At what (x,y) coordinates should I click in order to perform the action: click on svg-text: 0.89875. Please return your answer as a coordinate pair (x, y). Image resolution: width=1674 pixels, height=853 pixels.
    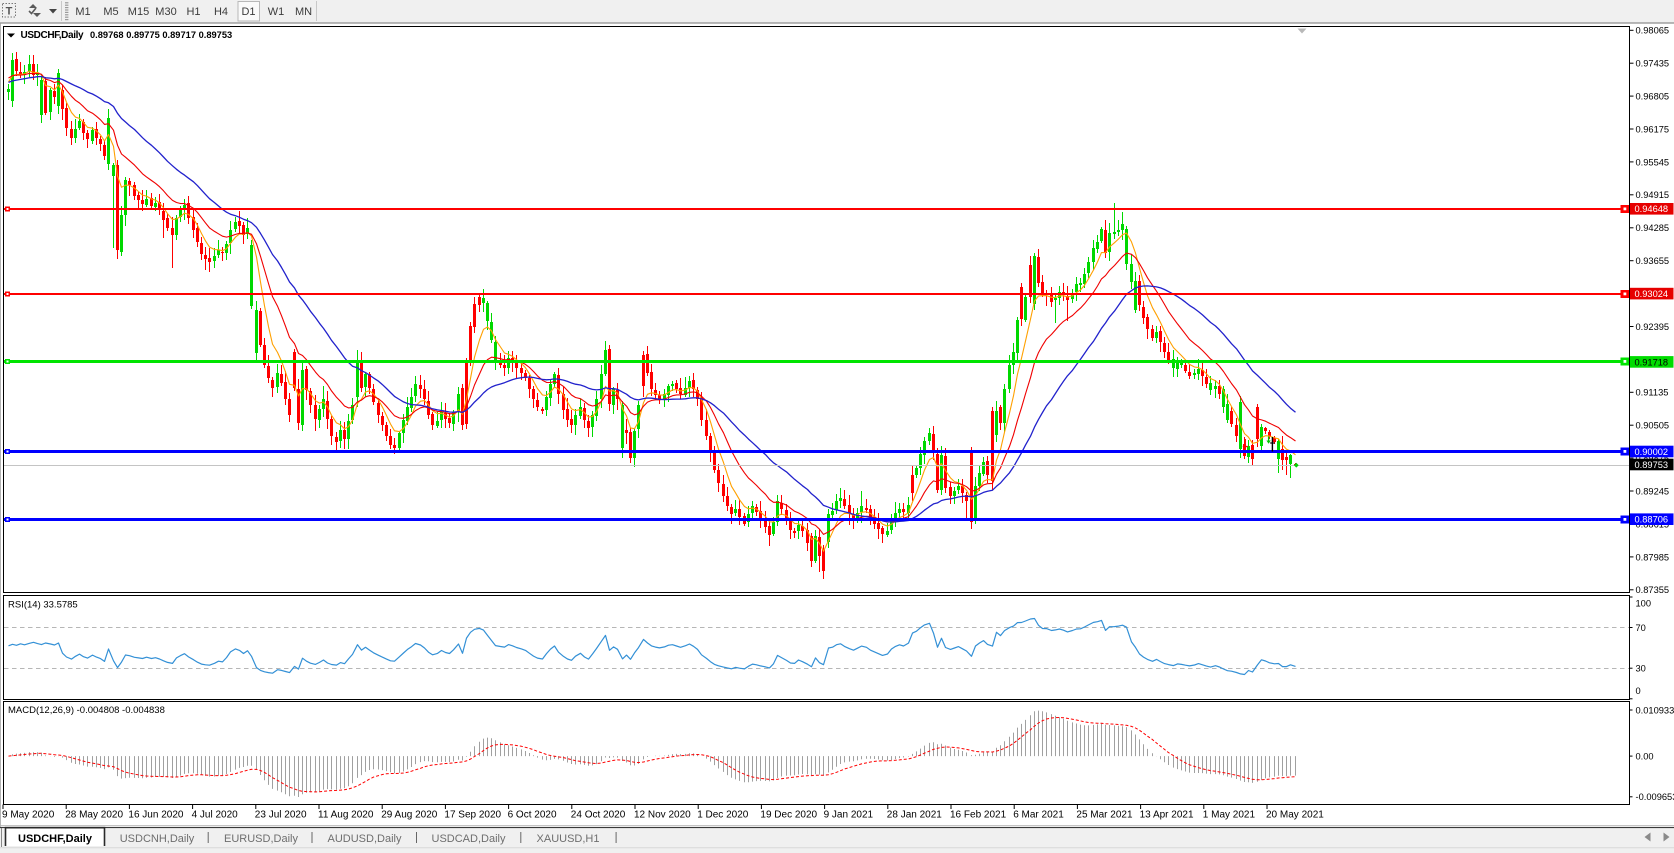
    Looking at the image, I should click on (1653, 459).